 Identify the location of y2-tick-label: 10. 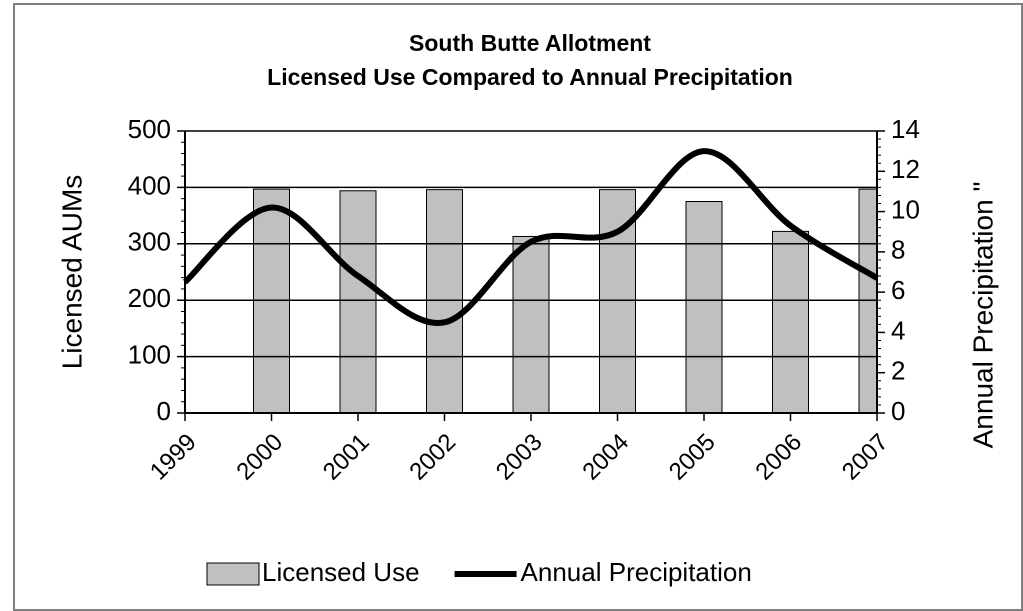
(905, 209).